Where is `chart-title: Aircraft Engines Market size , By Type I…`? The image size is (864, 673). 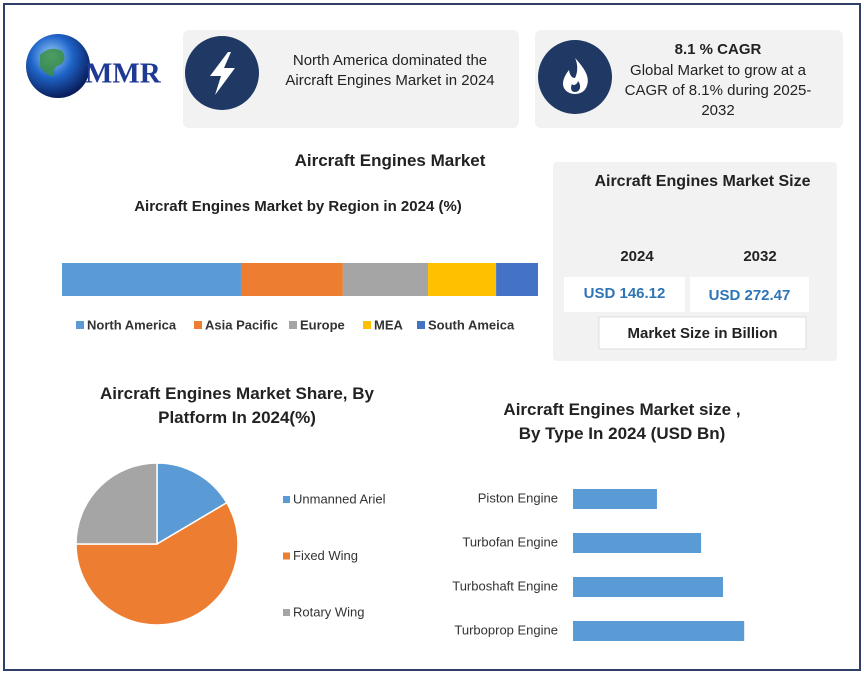
chart-title: Aircraft Engines Market size , By Type I… is located at coordinates (622, 421).